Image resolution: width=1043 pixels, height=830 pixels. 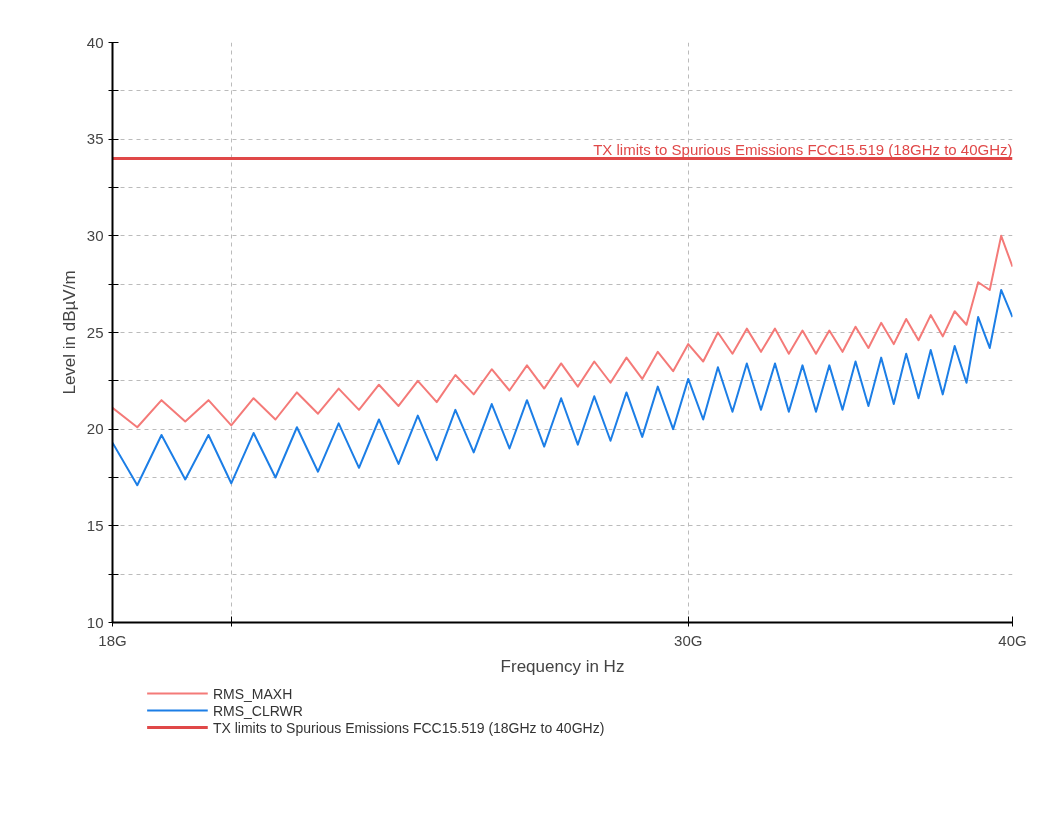 I want to click on legend-label: RMS_MAXH, so click(x=252, y=693).